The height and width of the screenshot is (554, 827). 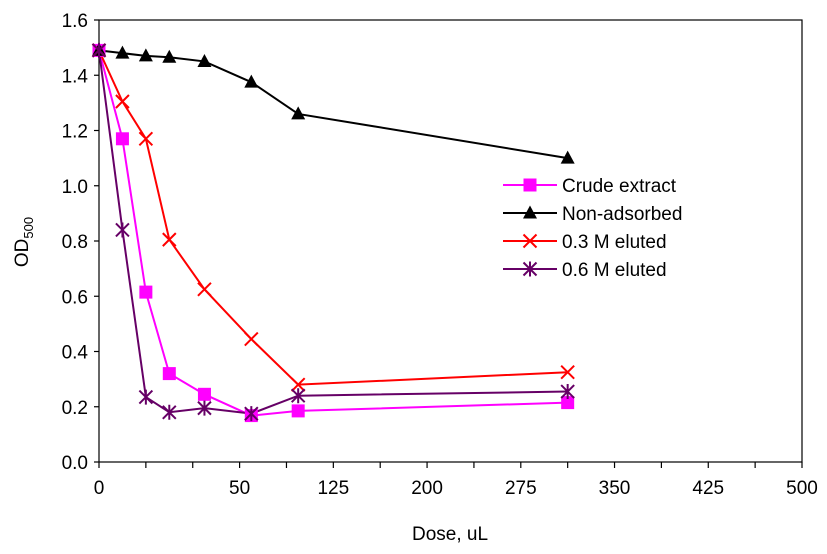 I want to click on y-tick-label: 0.2, so click(x=75, y=408).